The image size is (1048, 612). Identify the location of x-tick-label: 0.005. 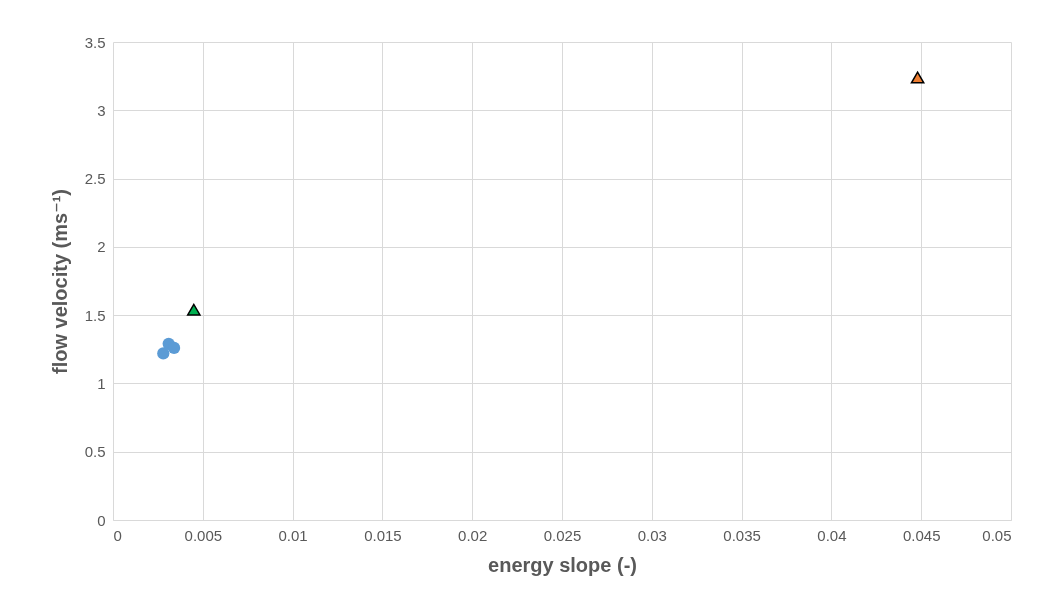
(203, 535).